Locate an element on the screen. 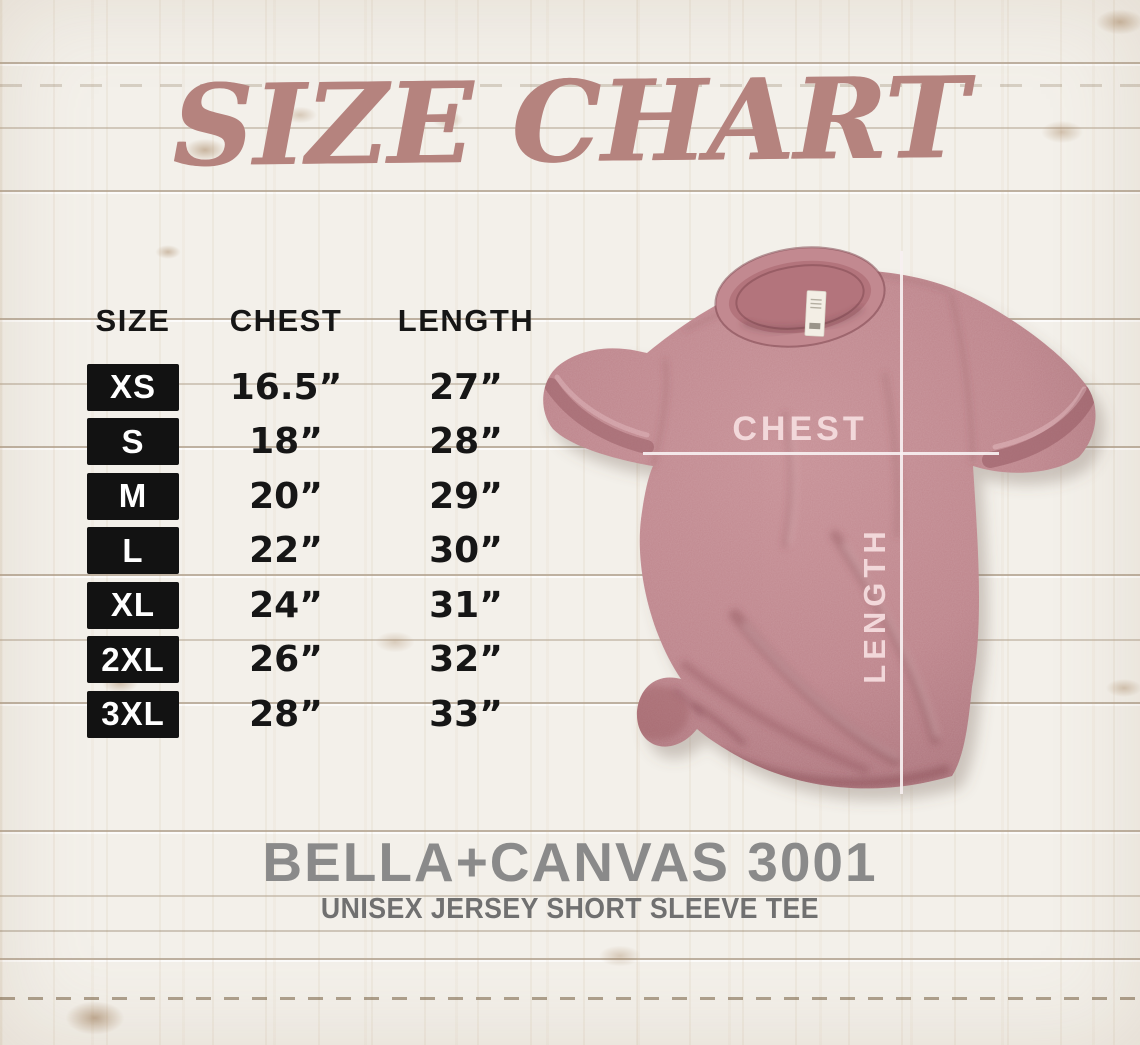  size-badge: 3XL is located at coordinates (133, 714).